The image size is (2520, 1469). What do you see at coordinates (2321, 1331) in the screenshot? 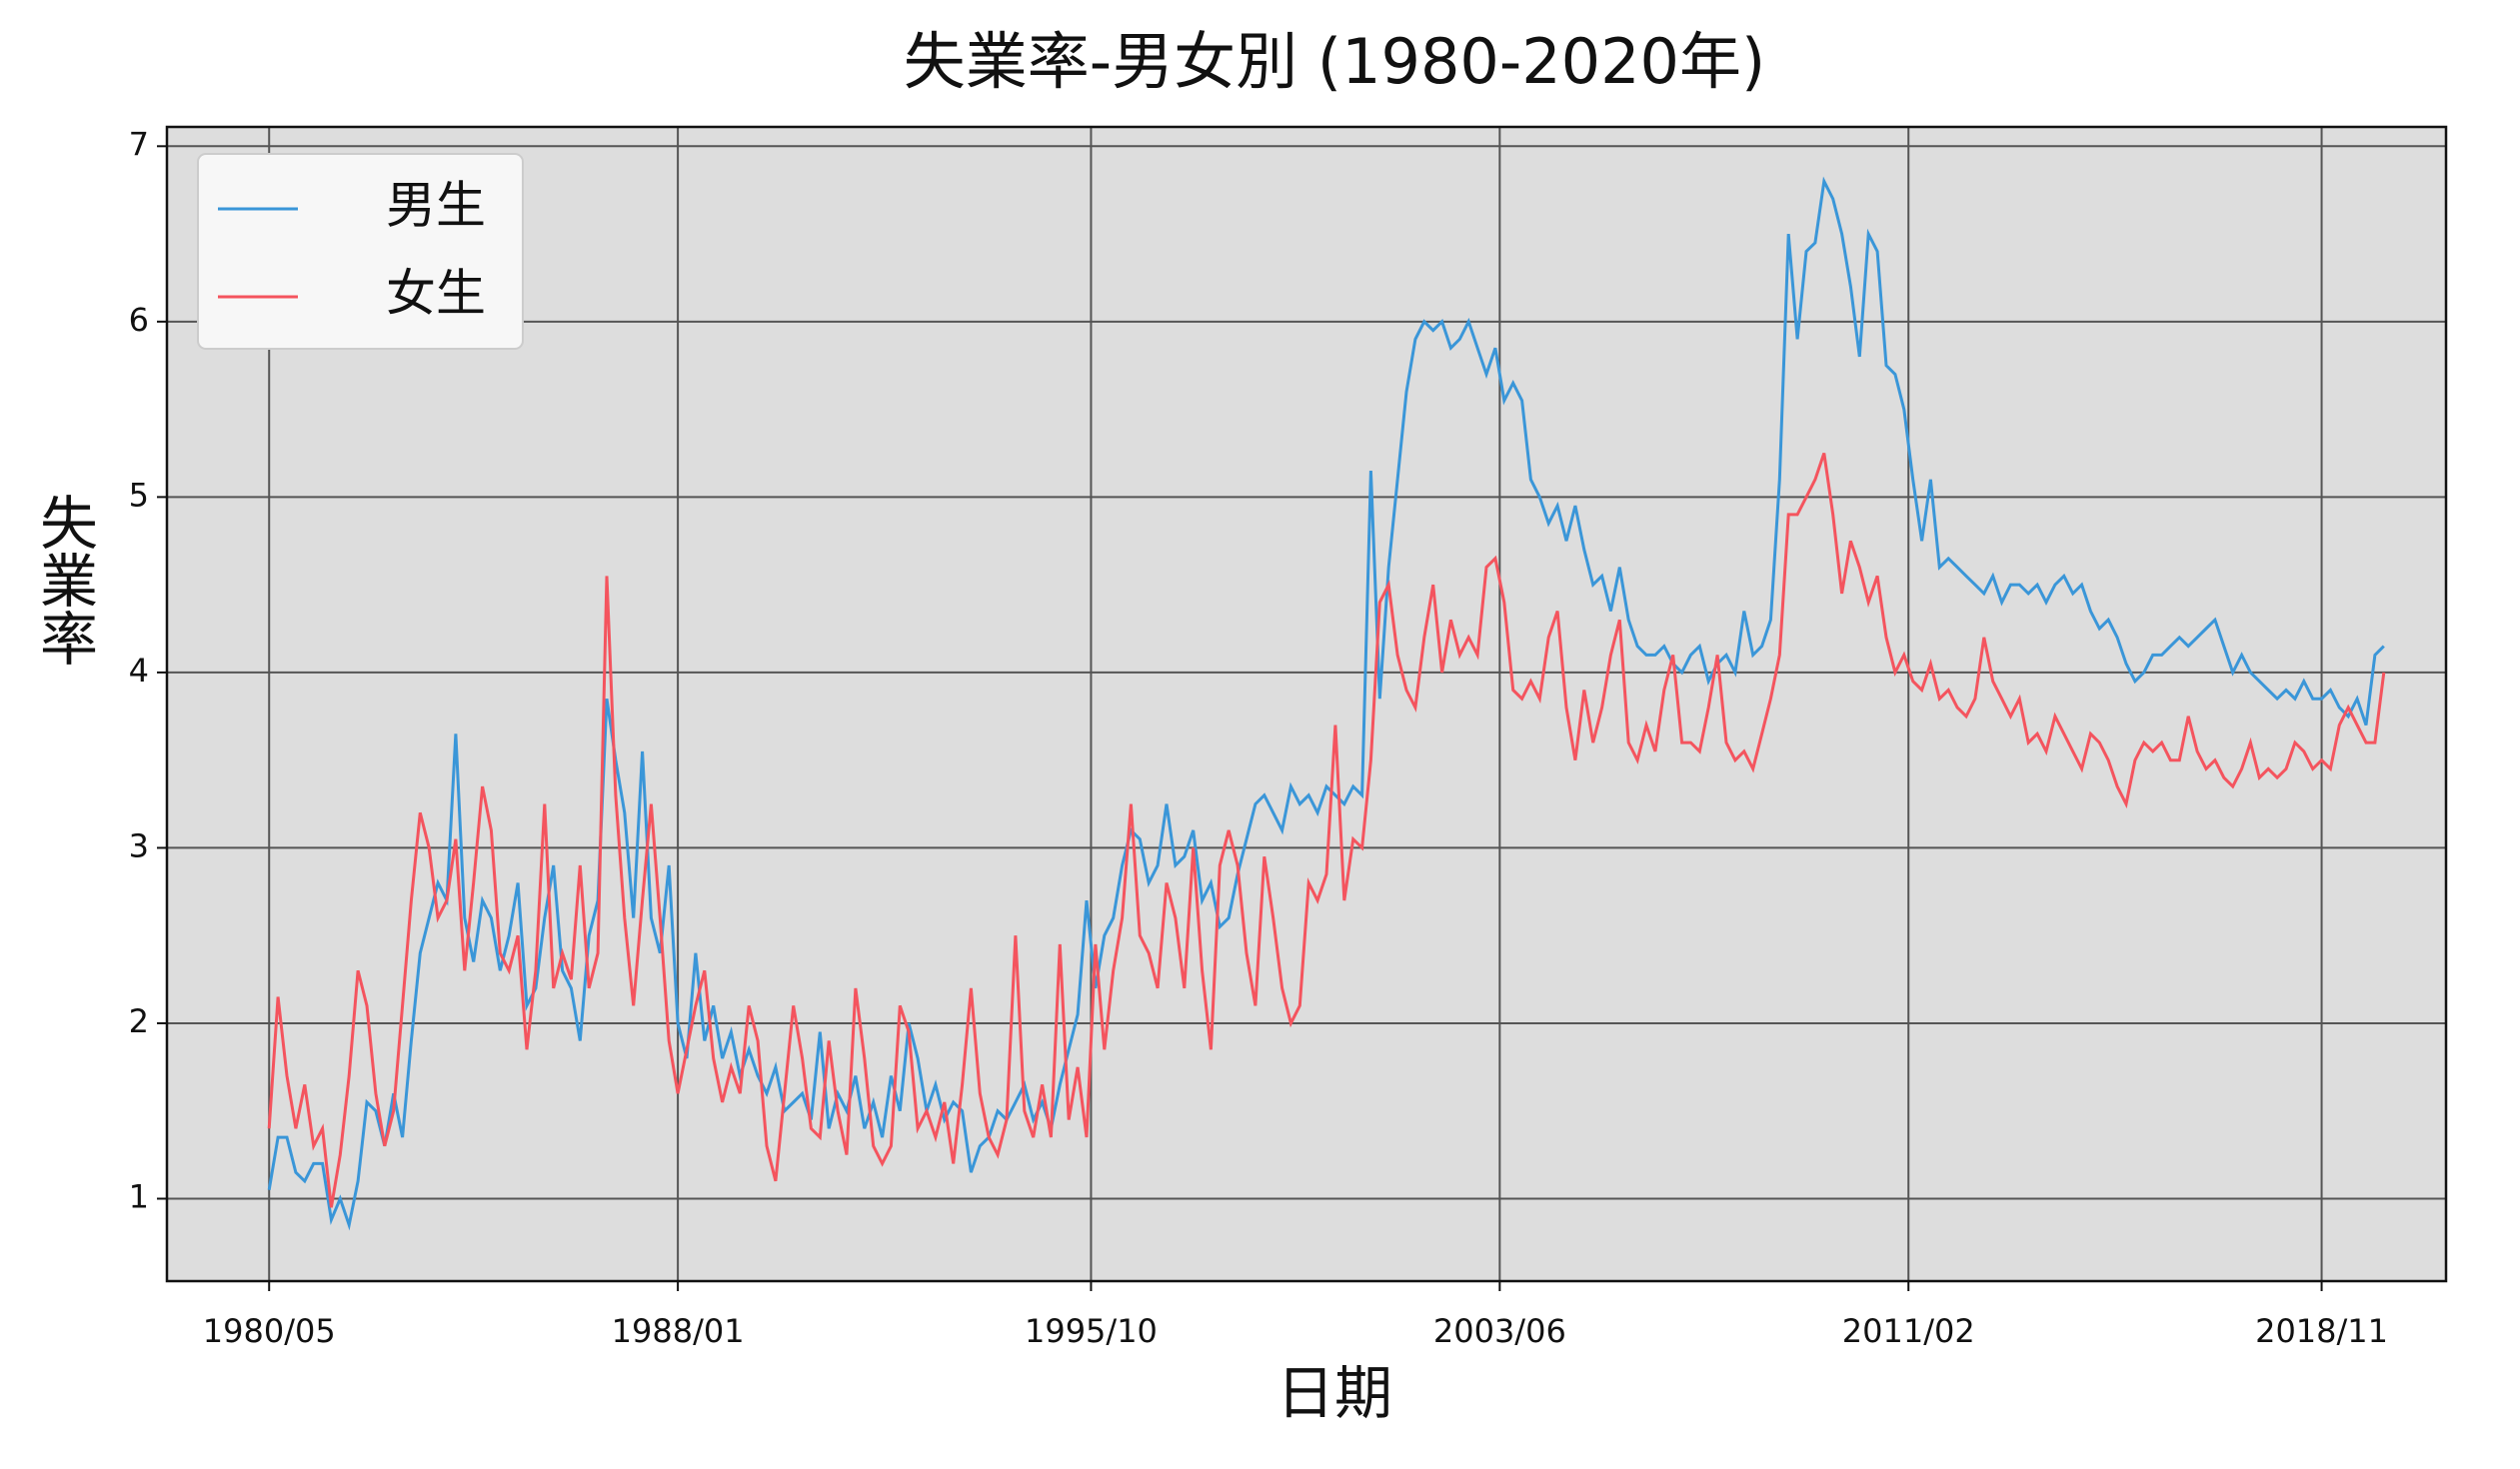
I see `x-tick-label: 2018/11` at bounding box center [2321, 1331].